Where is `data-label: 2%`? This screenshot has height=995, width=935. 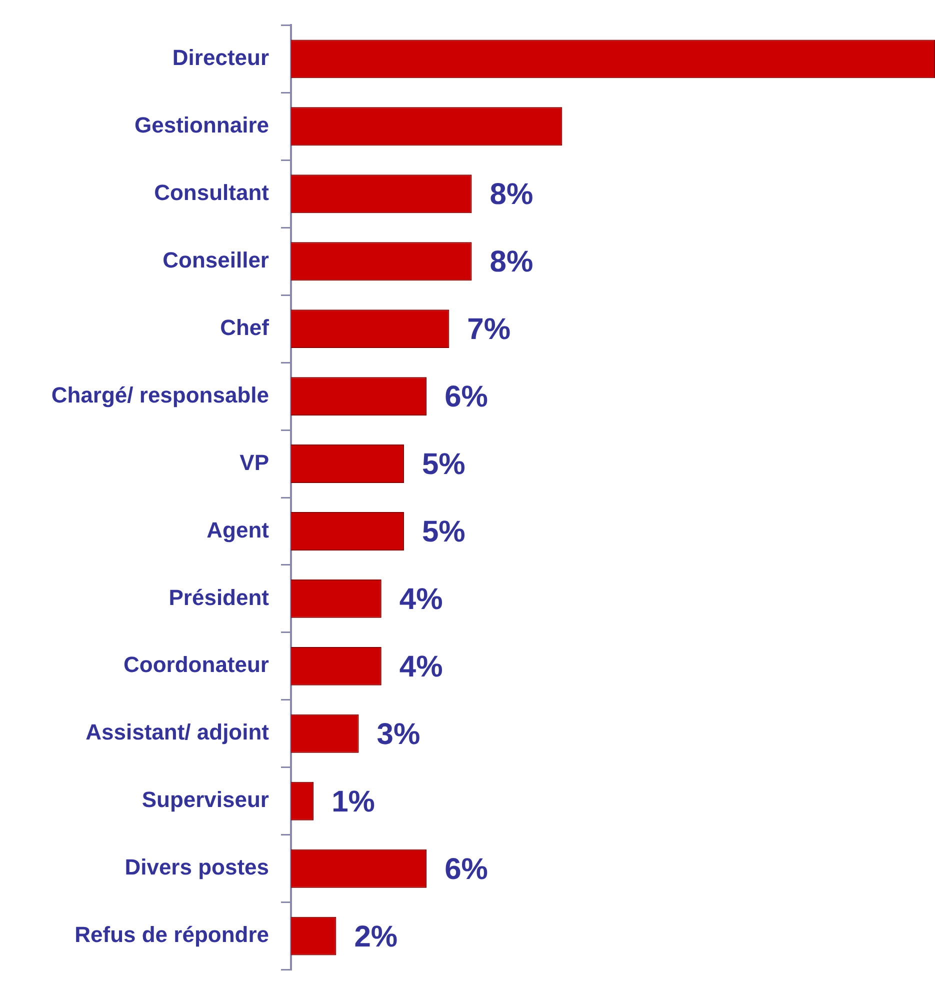
data-label: 2% is located at coordinates (376, 937).